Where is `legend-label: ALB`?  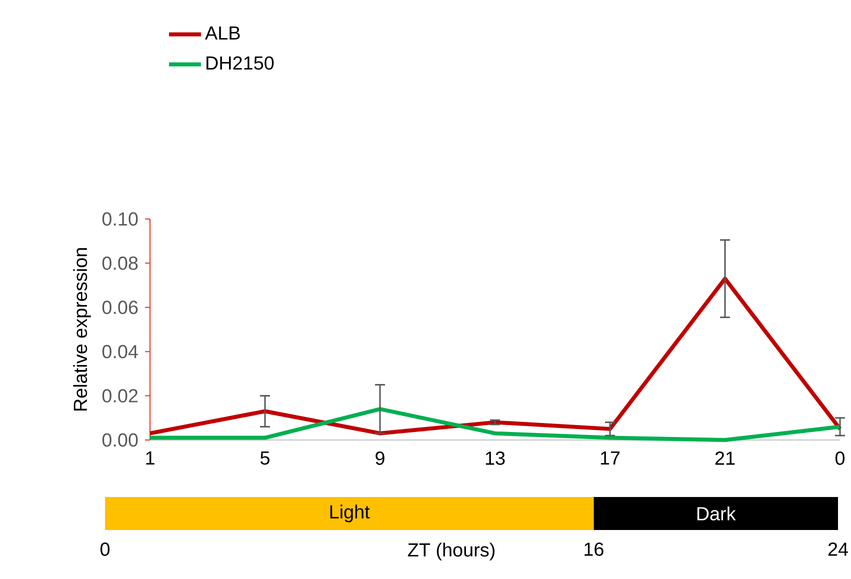
legend-label: ALB is located at coordinates (222, 33).